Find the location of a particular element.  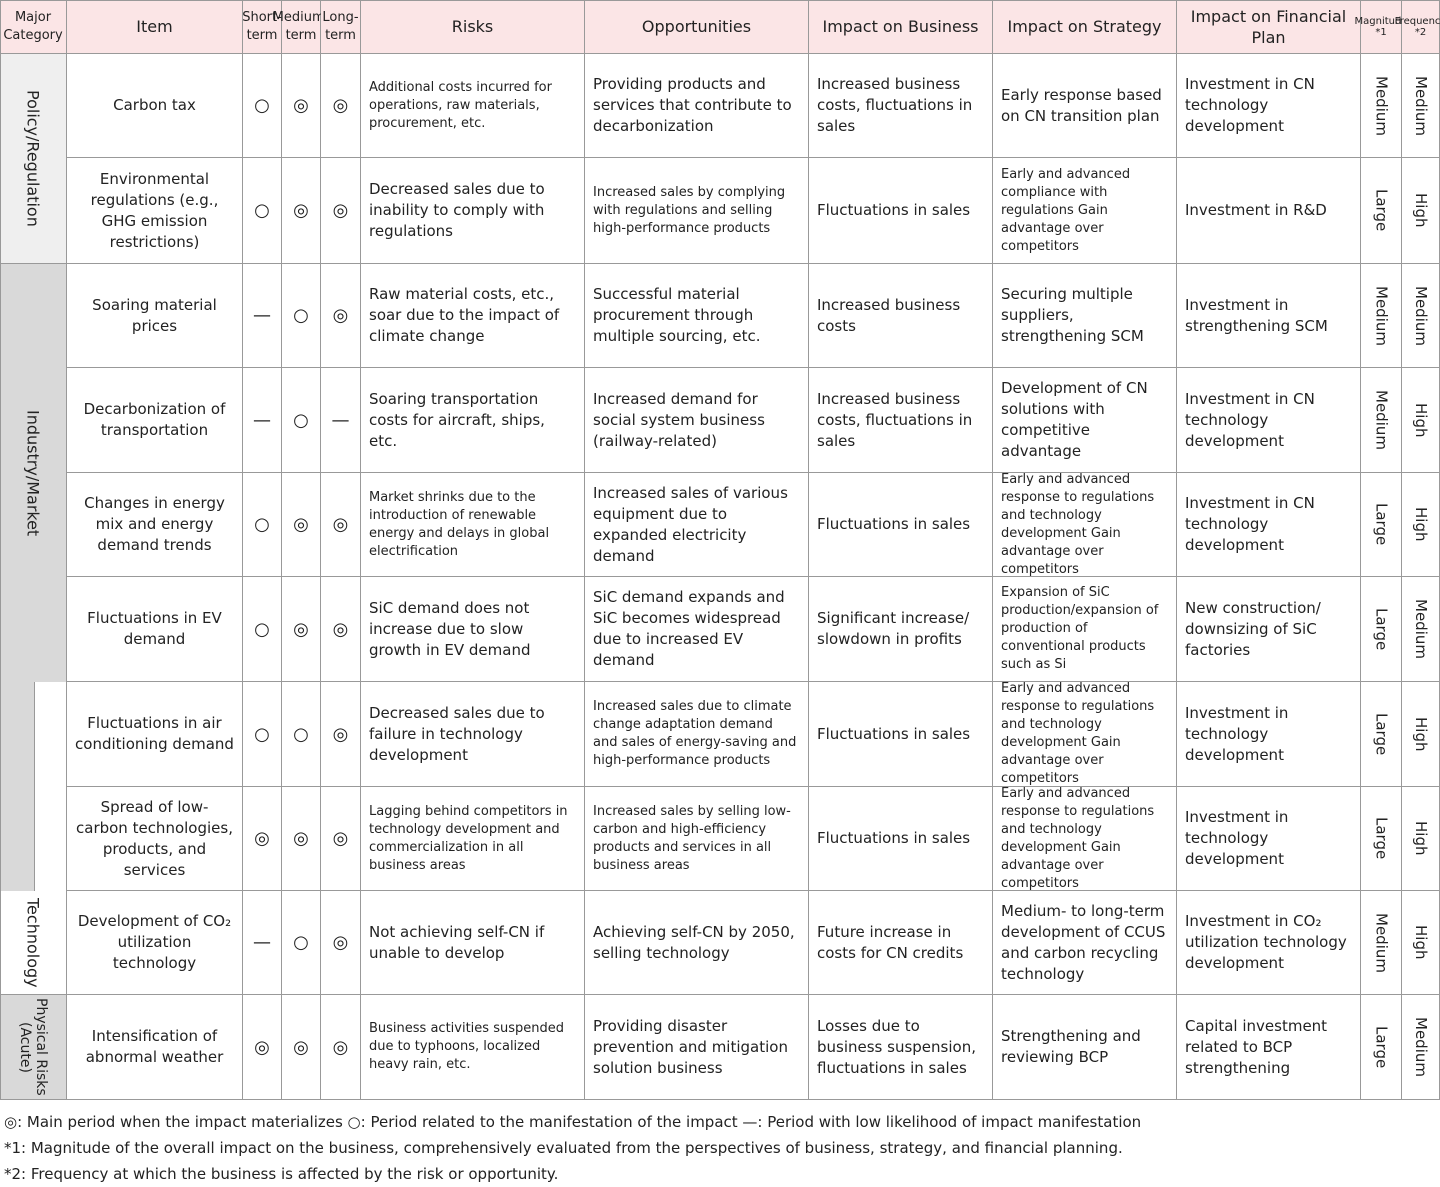

header-cell: Major Category is located at coordinates (33, 27).